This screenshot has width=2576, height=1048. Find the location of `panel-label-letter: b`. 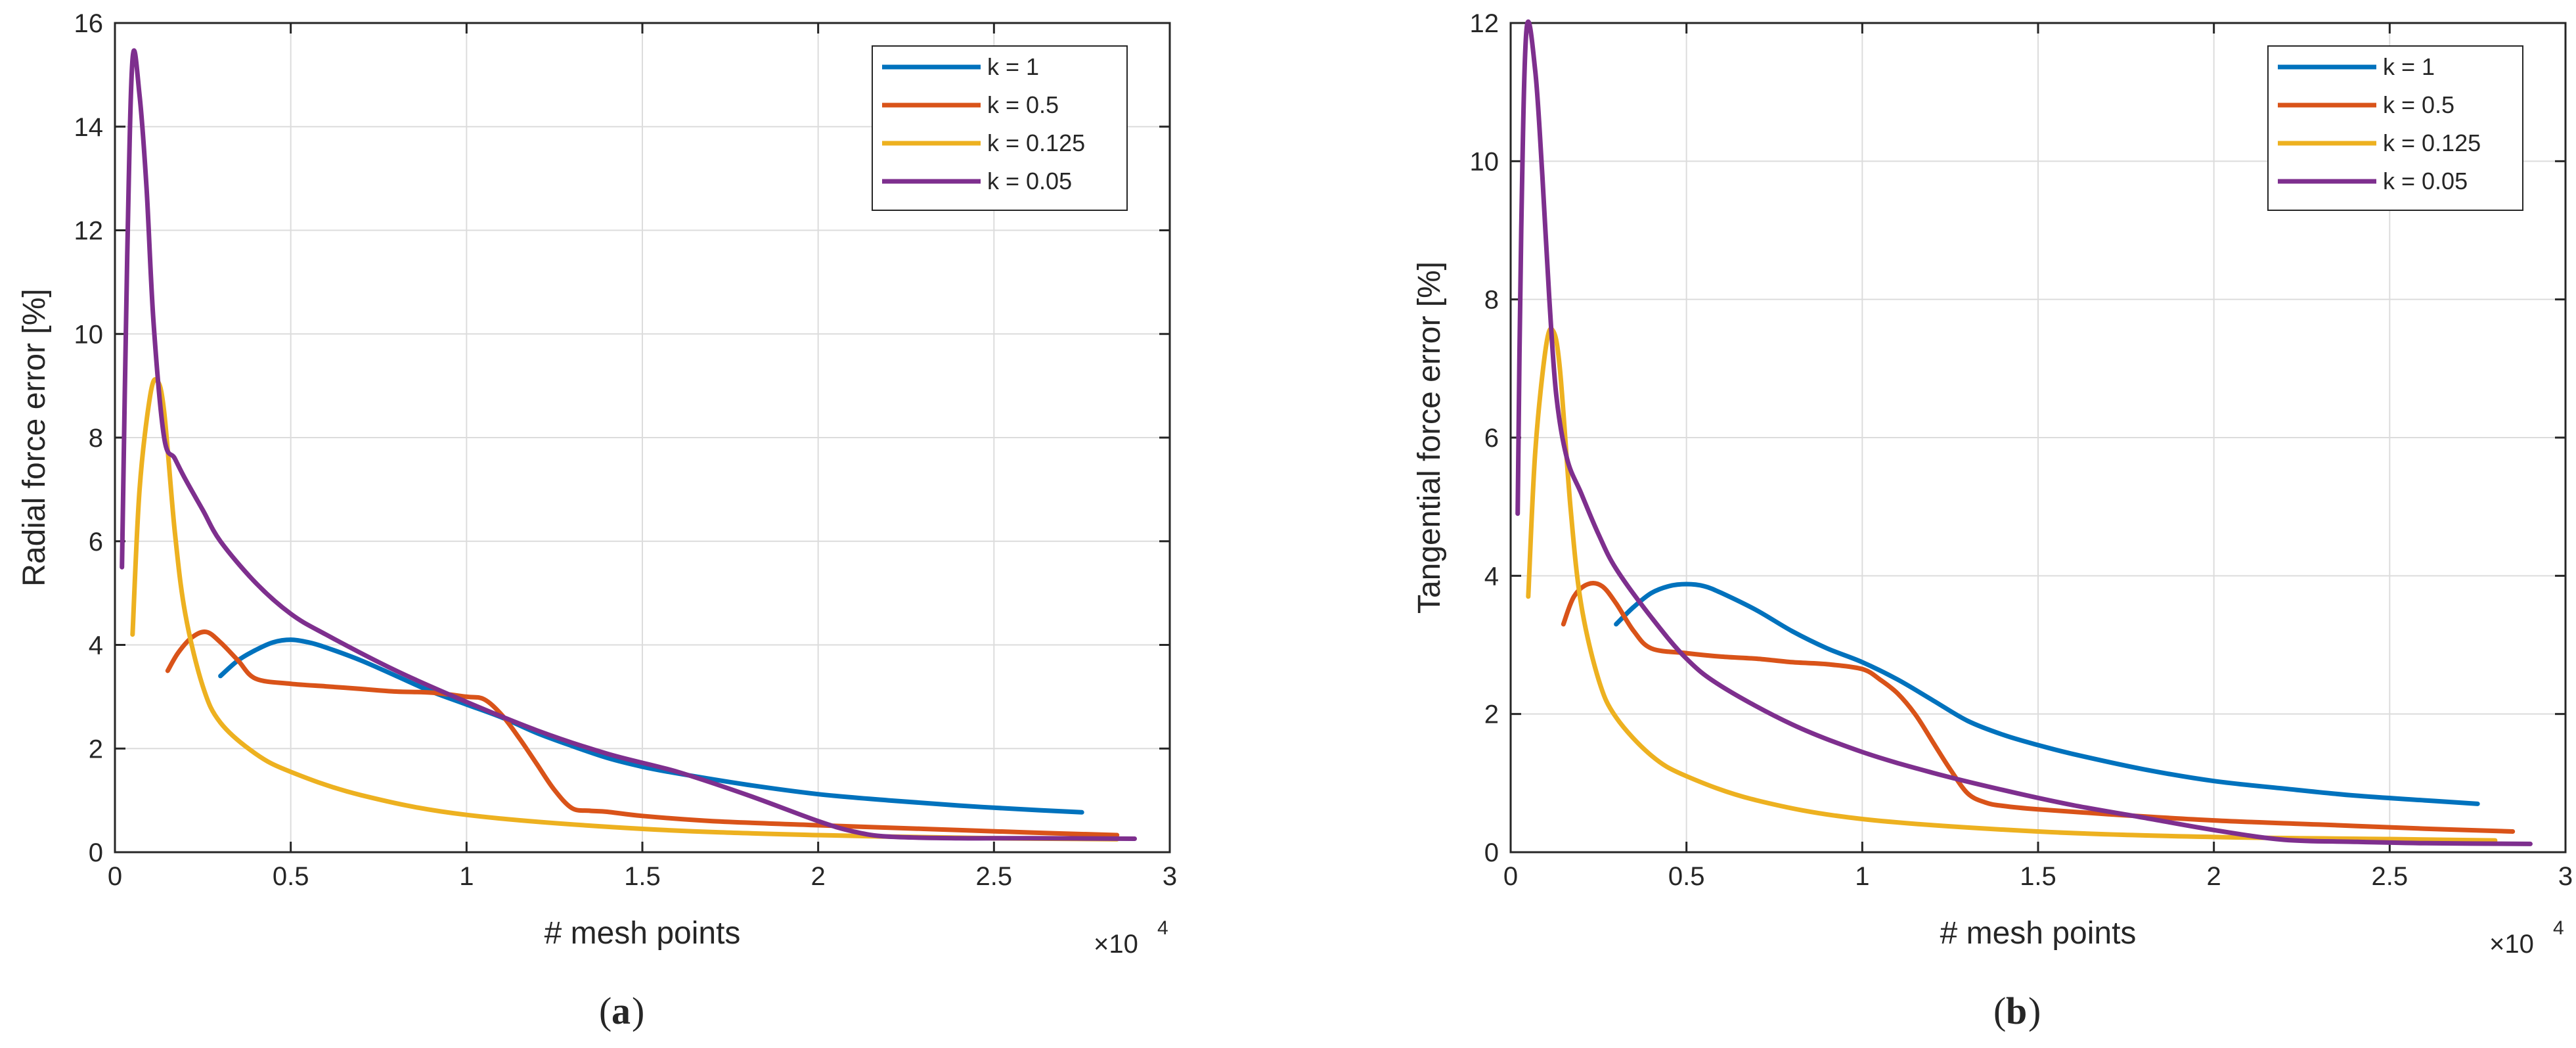

panel-label-letter: b is located at coordinates (2016, 1011).